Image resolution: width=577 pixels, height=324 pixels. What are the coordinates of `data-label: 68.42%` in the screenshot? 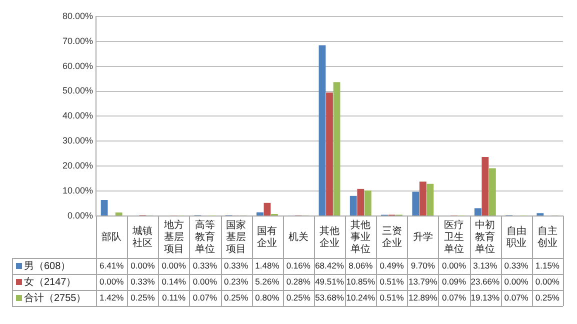 It's located at (329, 265).